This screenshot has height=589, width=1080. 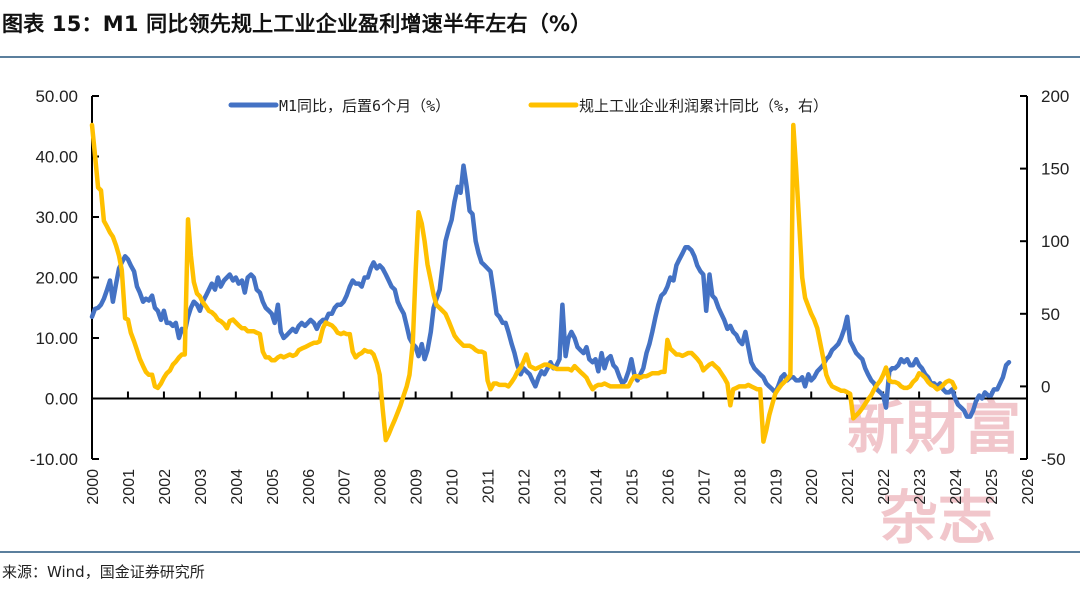 What do you see at coordinates (540, 57) in the screenshot?
I see `header-divider` at bounding box center [540, 57].